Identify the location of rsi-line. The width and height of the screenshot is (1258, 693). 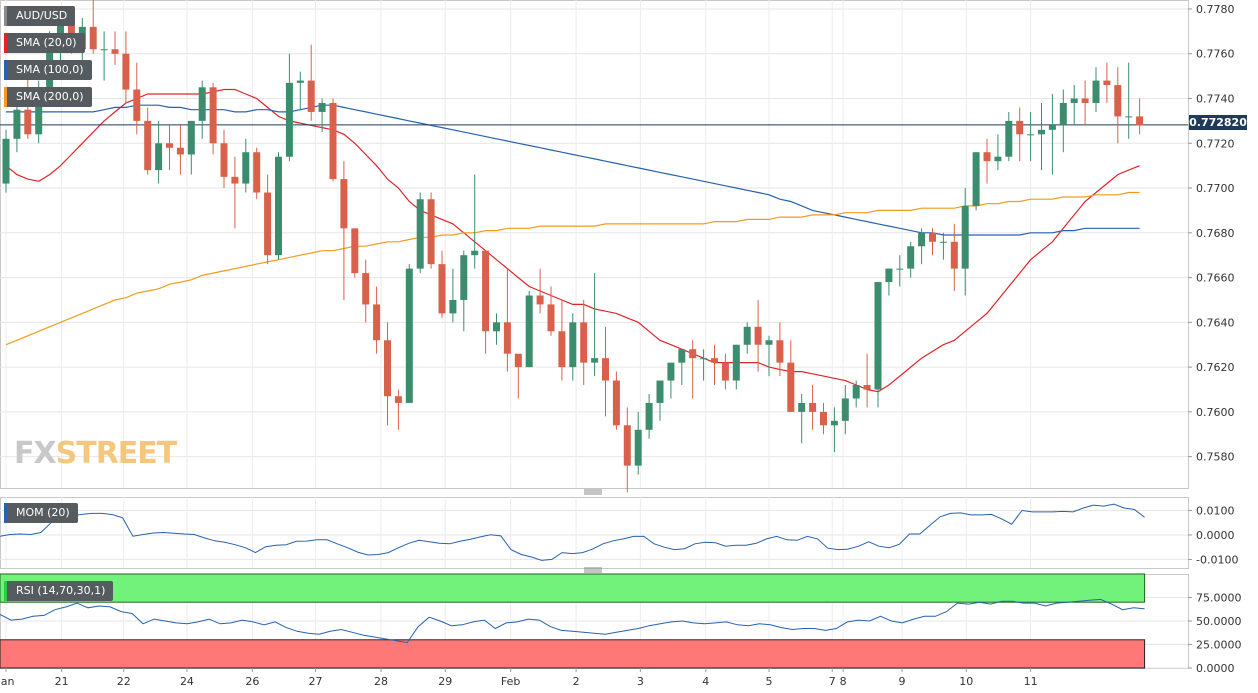
(572, 621).